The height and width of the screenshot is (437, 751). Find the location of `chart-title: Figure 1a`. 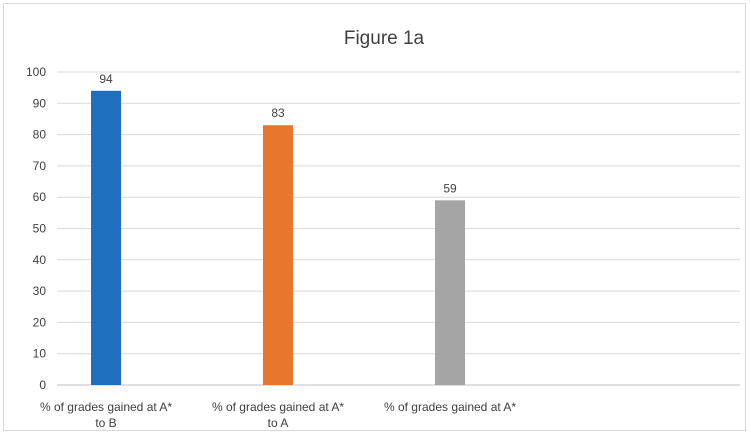

chart-title: Figure 1a is located at coordinates (384, 38).